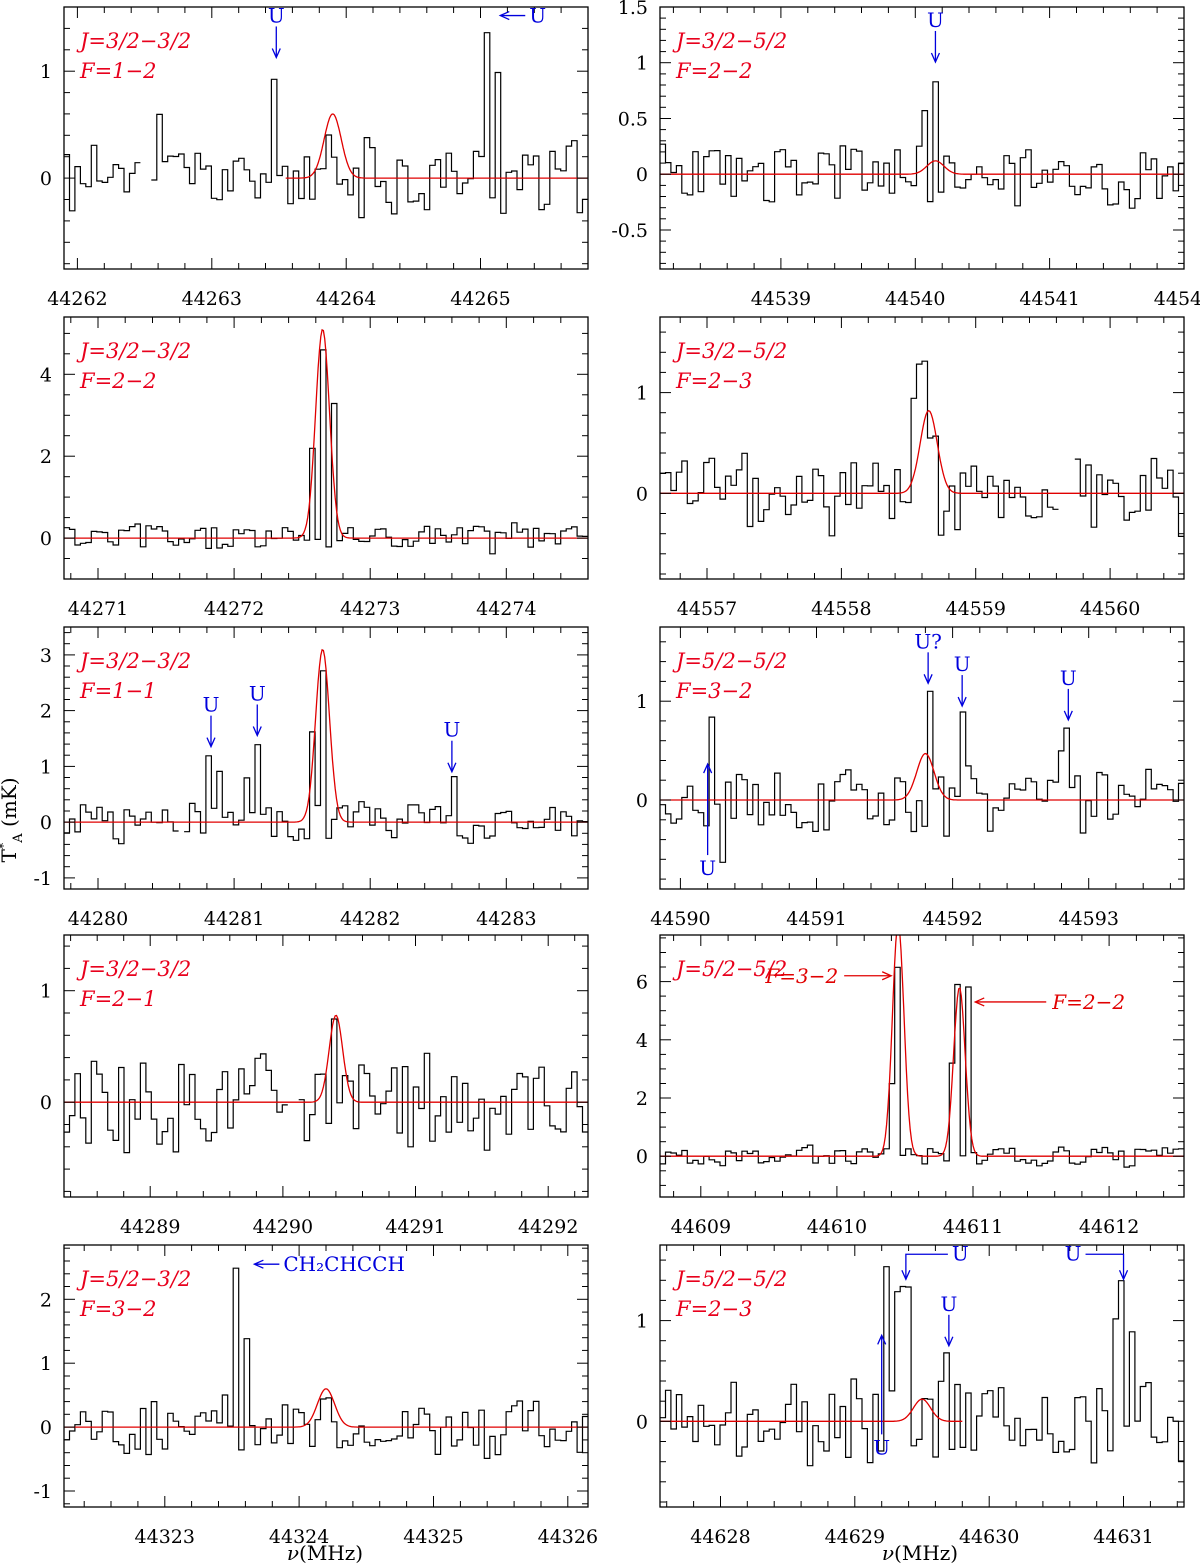 The width and height of the screenshot is (1200, 1565). Describe the element at coordinates (633, 9) in the screenshot. I see `y-tick-label: 1.5` at that location.